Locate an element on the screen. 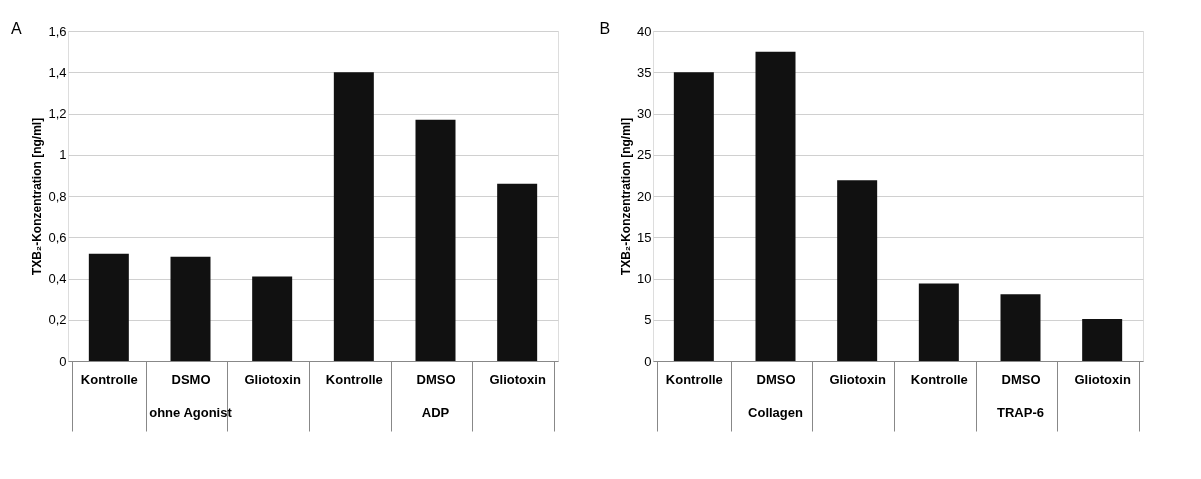 Image resolution: width=1201 pixels, height=479 pixels. y-tick-label: 0,2 is located at coordinates (57, 320).